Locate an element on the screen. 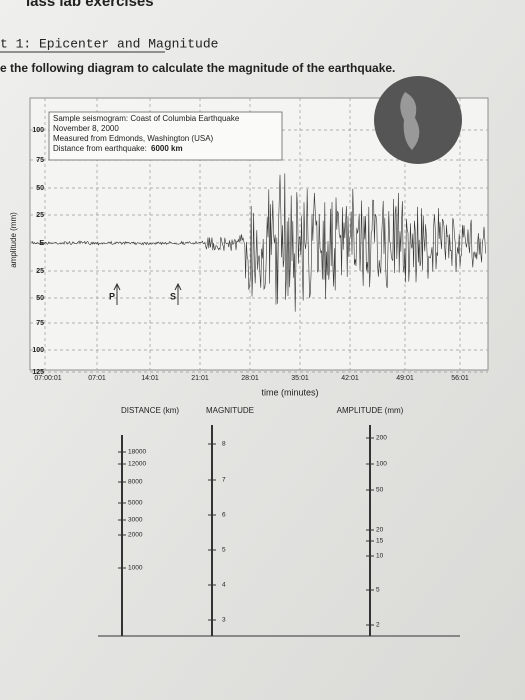 Image resolution: width=525 pixels, height=700 pixels. x-tick-label: 35:01 is located at coordinates (300, 378).